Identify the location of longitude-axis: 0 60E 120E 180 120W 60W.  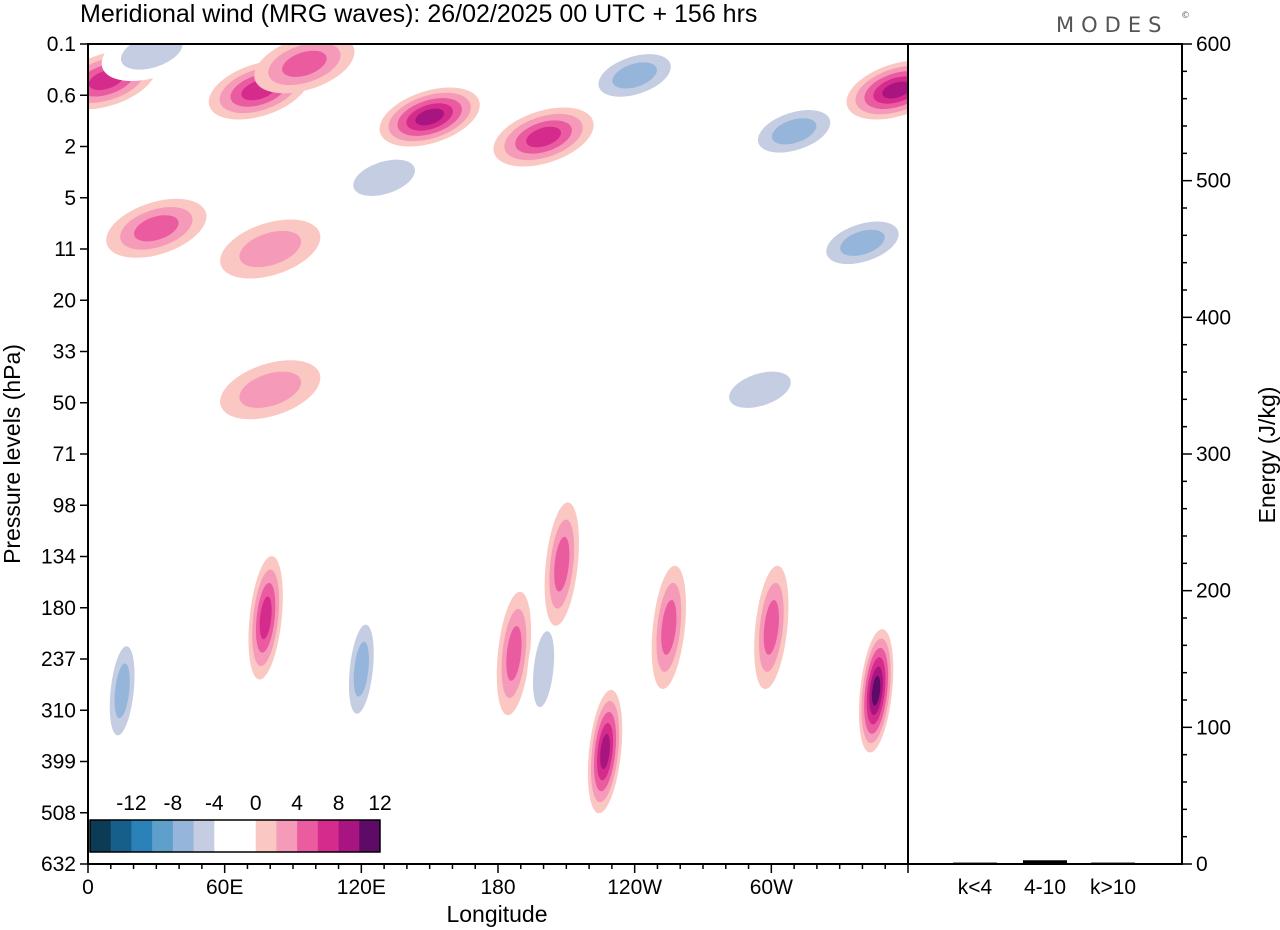
(495, 881).